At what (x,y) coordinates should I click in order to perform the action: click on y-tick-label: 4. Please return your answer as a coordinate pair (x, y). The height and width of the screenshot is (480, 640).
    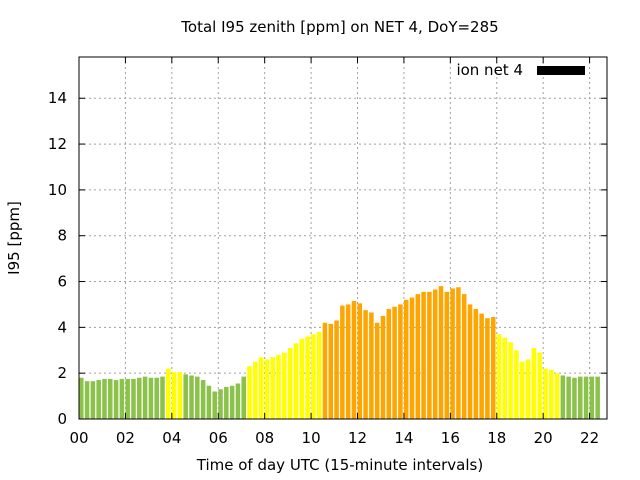
    Looking at the image, I should click on (62, 327).